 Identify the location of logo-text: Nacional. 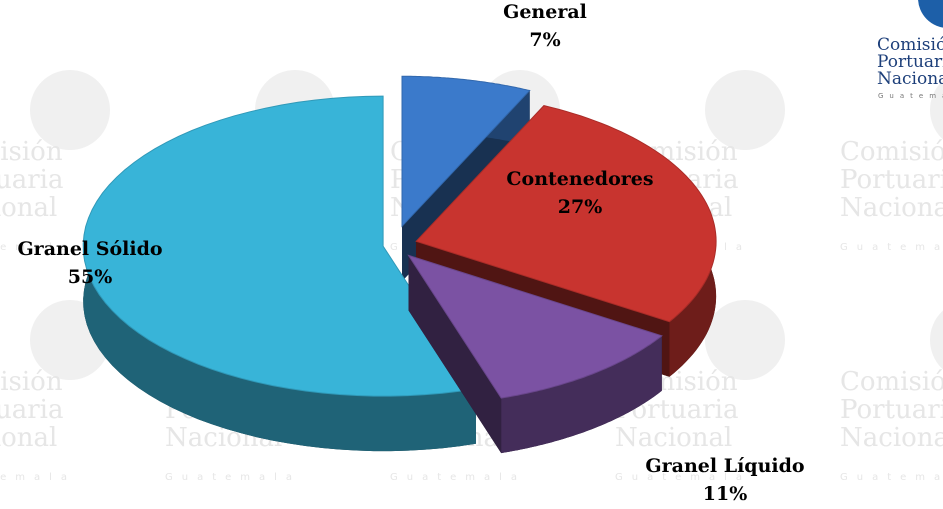
(910, 79).